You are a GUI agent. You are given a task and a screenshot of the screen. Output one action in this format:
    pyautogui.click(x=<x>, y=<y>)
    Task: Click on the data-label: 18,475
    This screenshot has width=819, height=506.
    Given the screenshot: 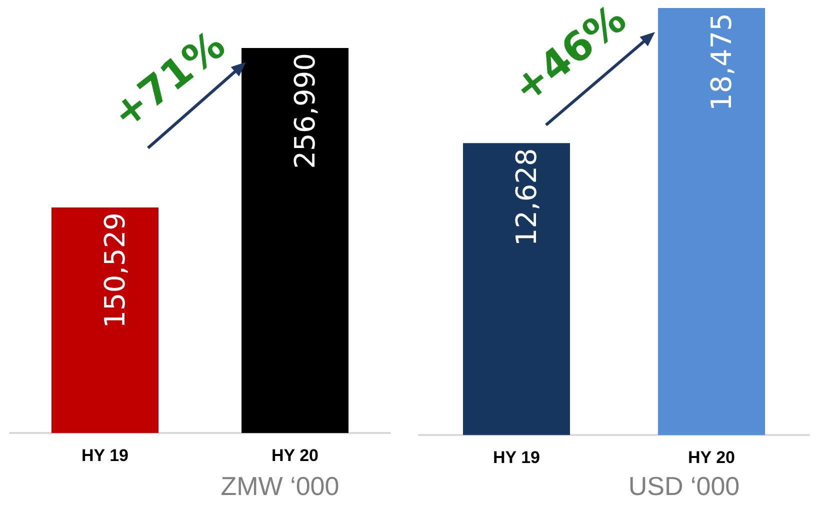 What is the action you would take?
    pyautogui.click(x=721, y=62)
    